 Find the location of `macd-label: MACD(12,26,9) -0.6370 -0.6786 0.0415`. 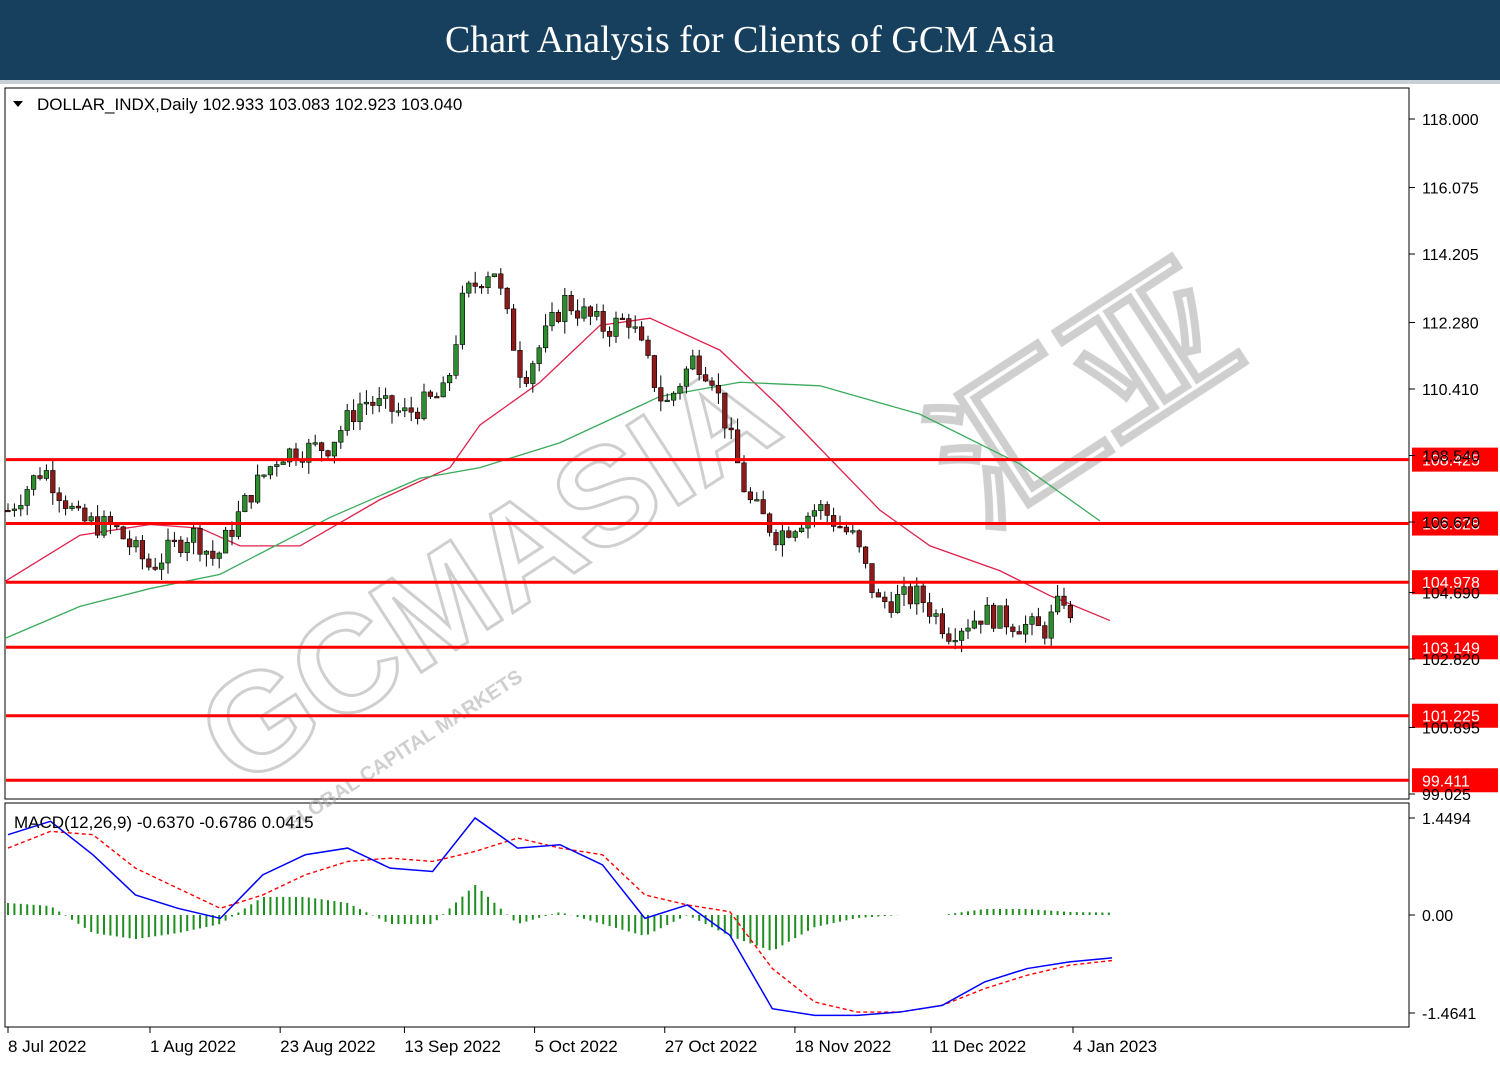

macd-label: MACD(12,26,9) -0.6370 -0.6786 0.0415 is located at coordinates (164, 822).